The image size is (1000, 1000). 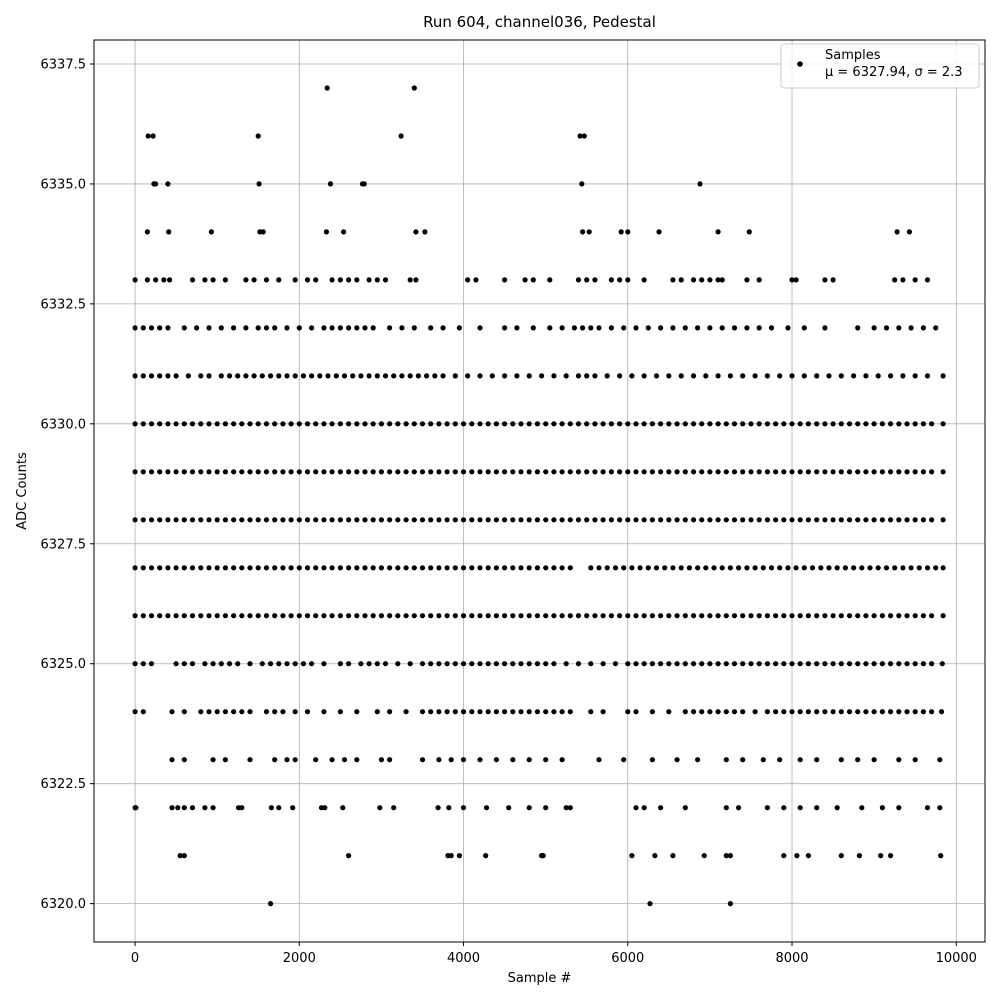 I want to click on y-tick-label: 6337.5, so click(x=64, y=64).